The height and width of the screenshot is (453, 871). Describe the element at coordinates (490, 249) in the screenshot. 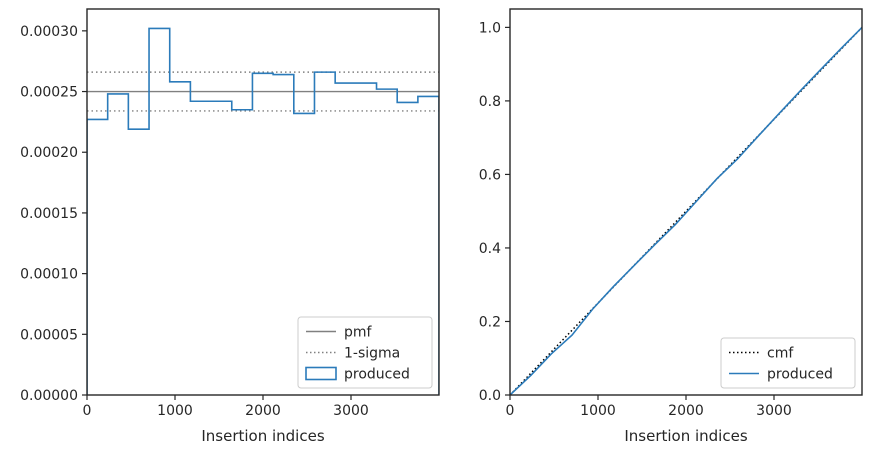

I see `y-tick-label: 0.4` at that location.